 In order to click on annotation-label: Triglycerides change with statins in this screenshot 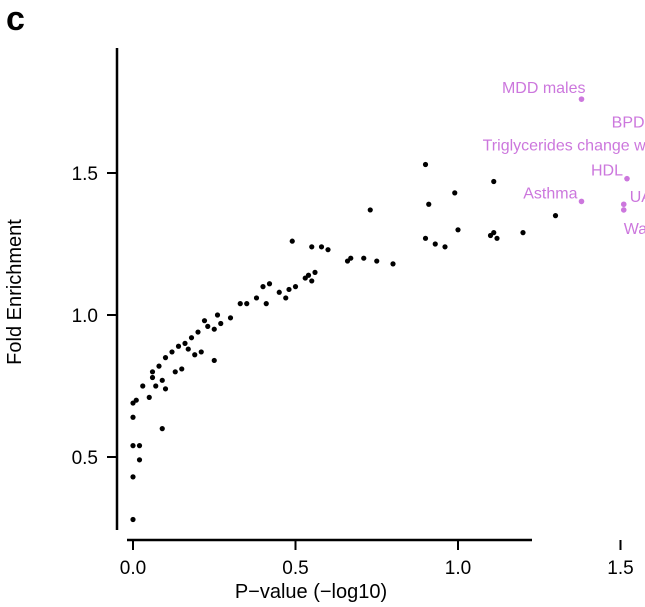, I will do `click(564, 146)`.